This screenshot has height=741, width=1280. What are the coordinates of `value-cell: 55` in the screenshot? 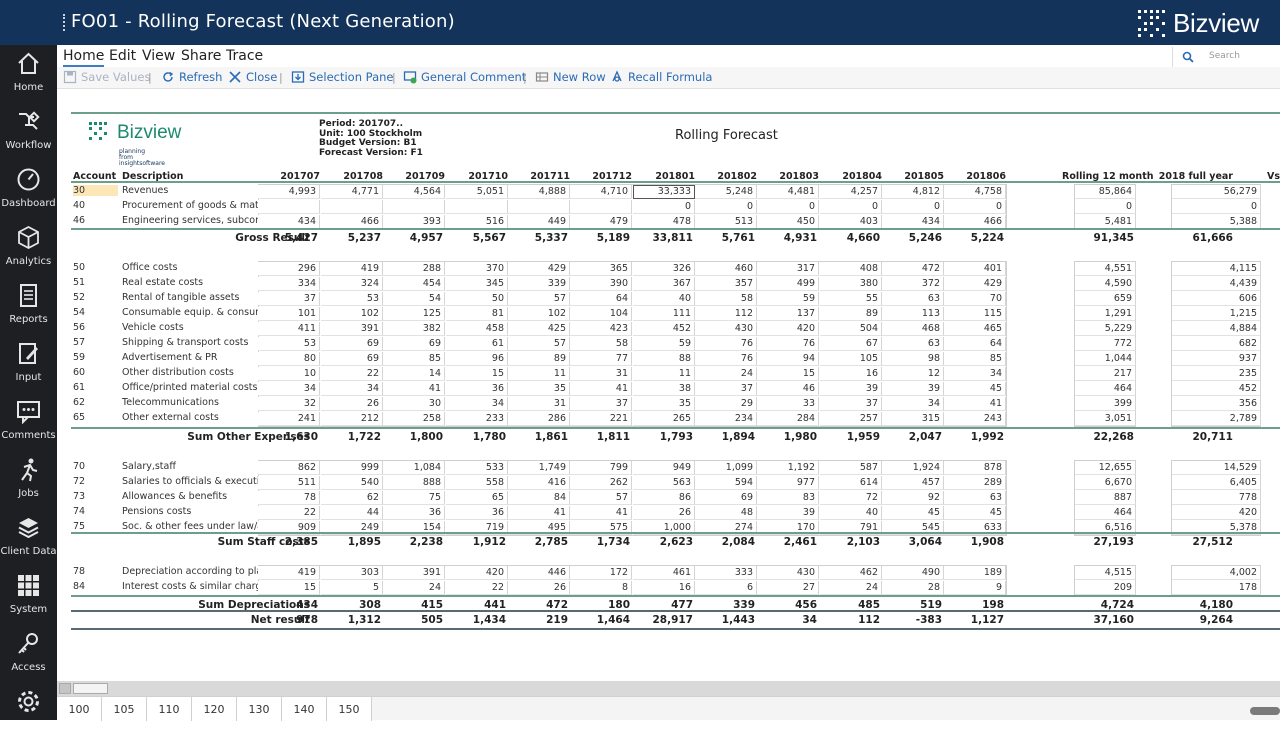 It's located at (851, 299).